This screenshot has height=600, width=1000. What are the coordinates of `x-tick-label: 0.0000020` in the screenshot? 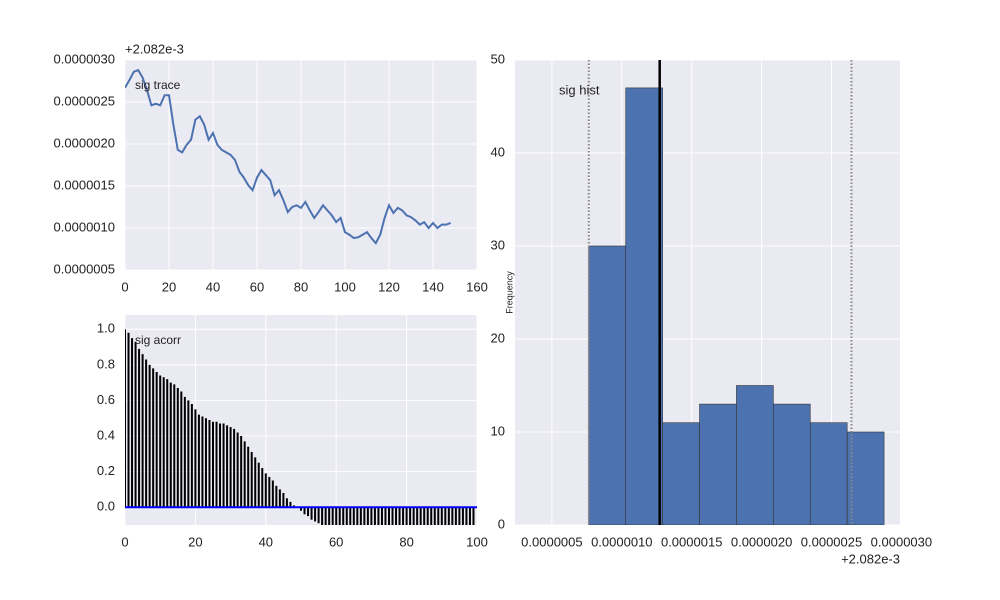 It's located at (761, 541).